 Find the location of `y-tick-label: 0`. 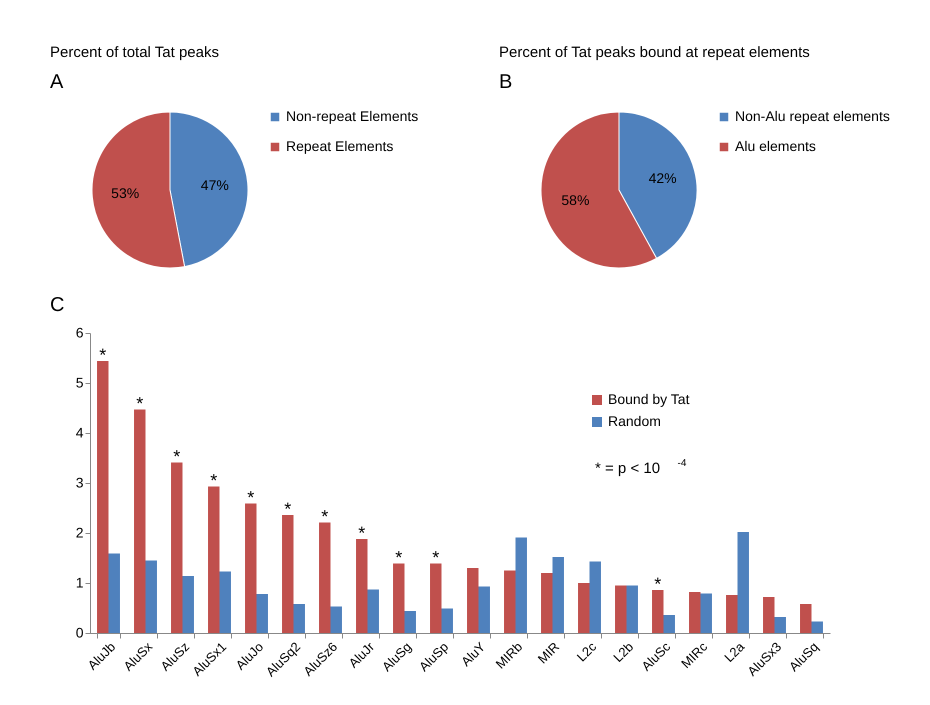

y-tick-label: 0 is located at coordinates (80, 632).